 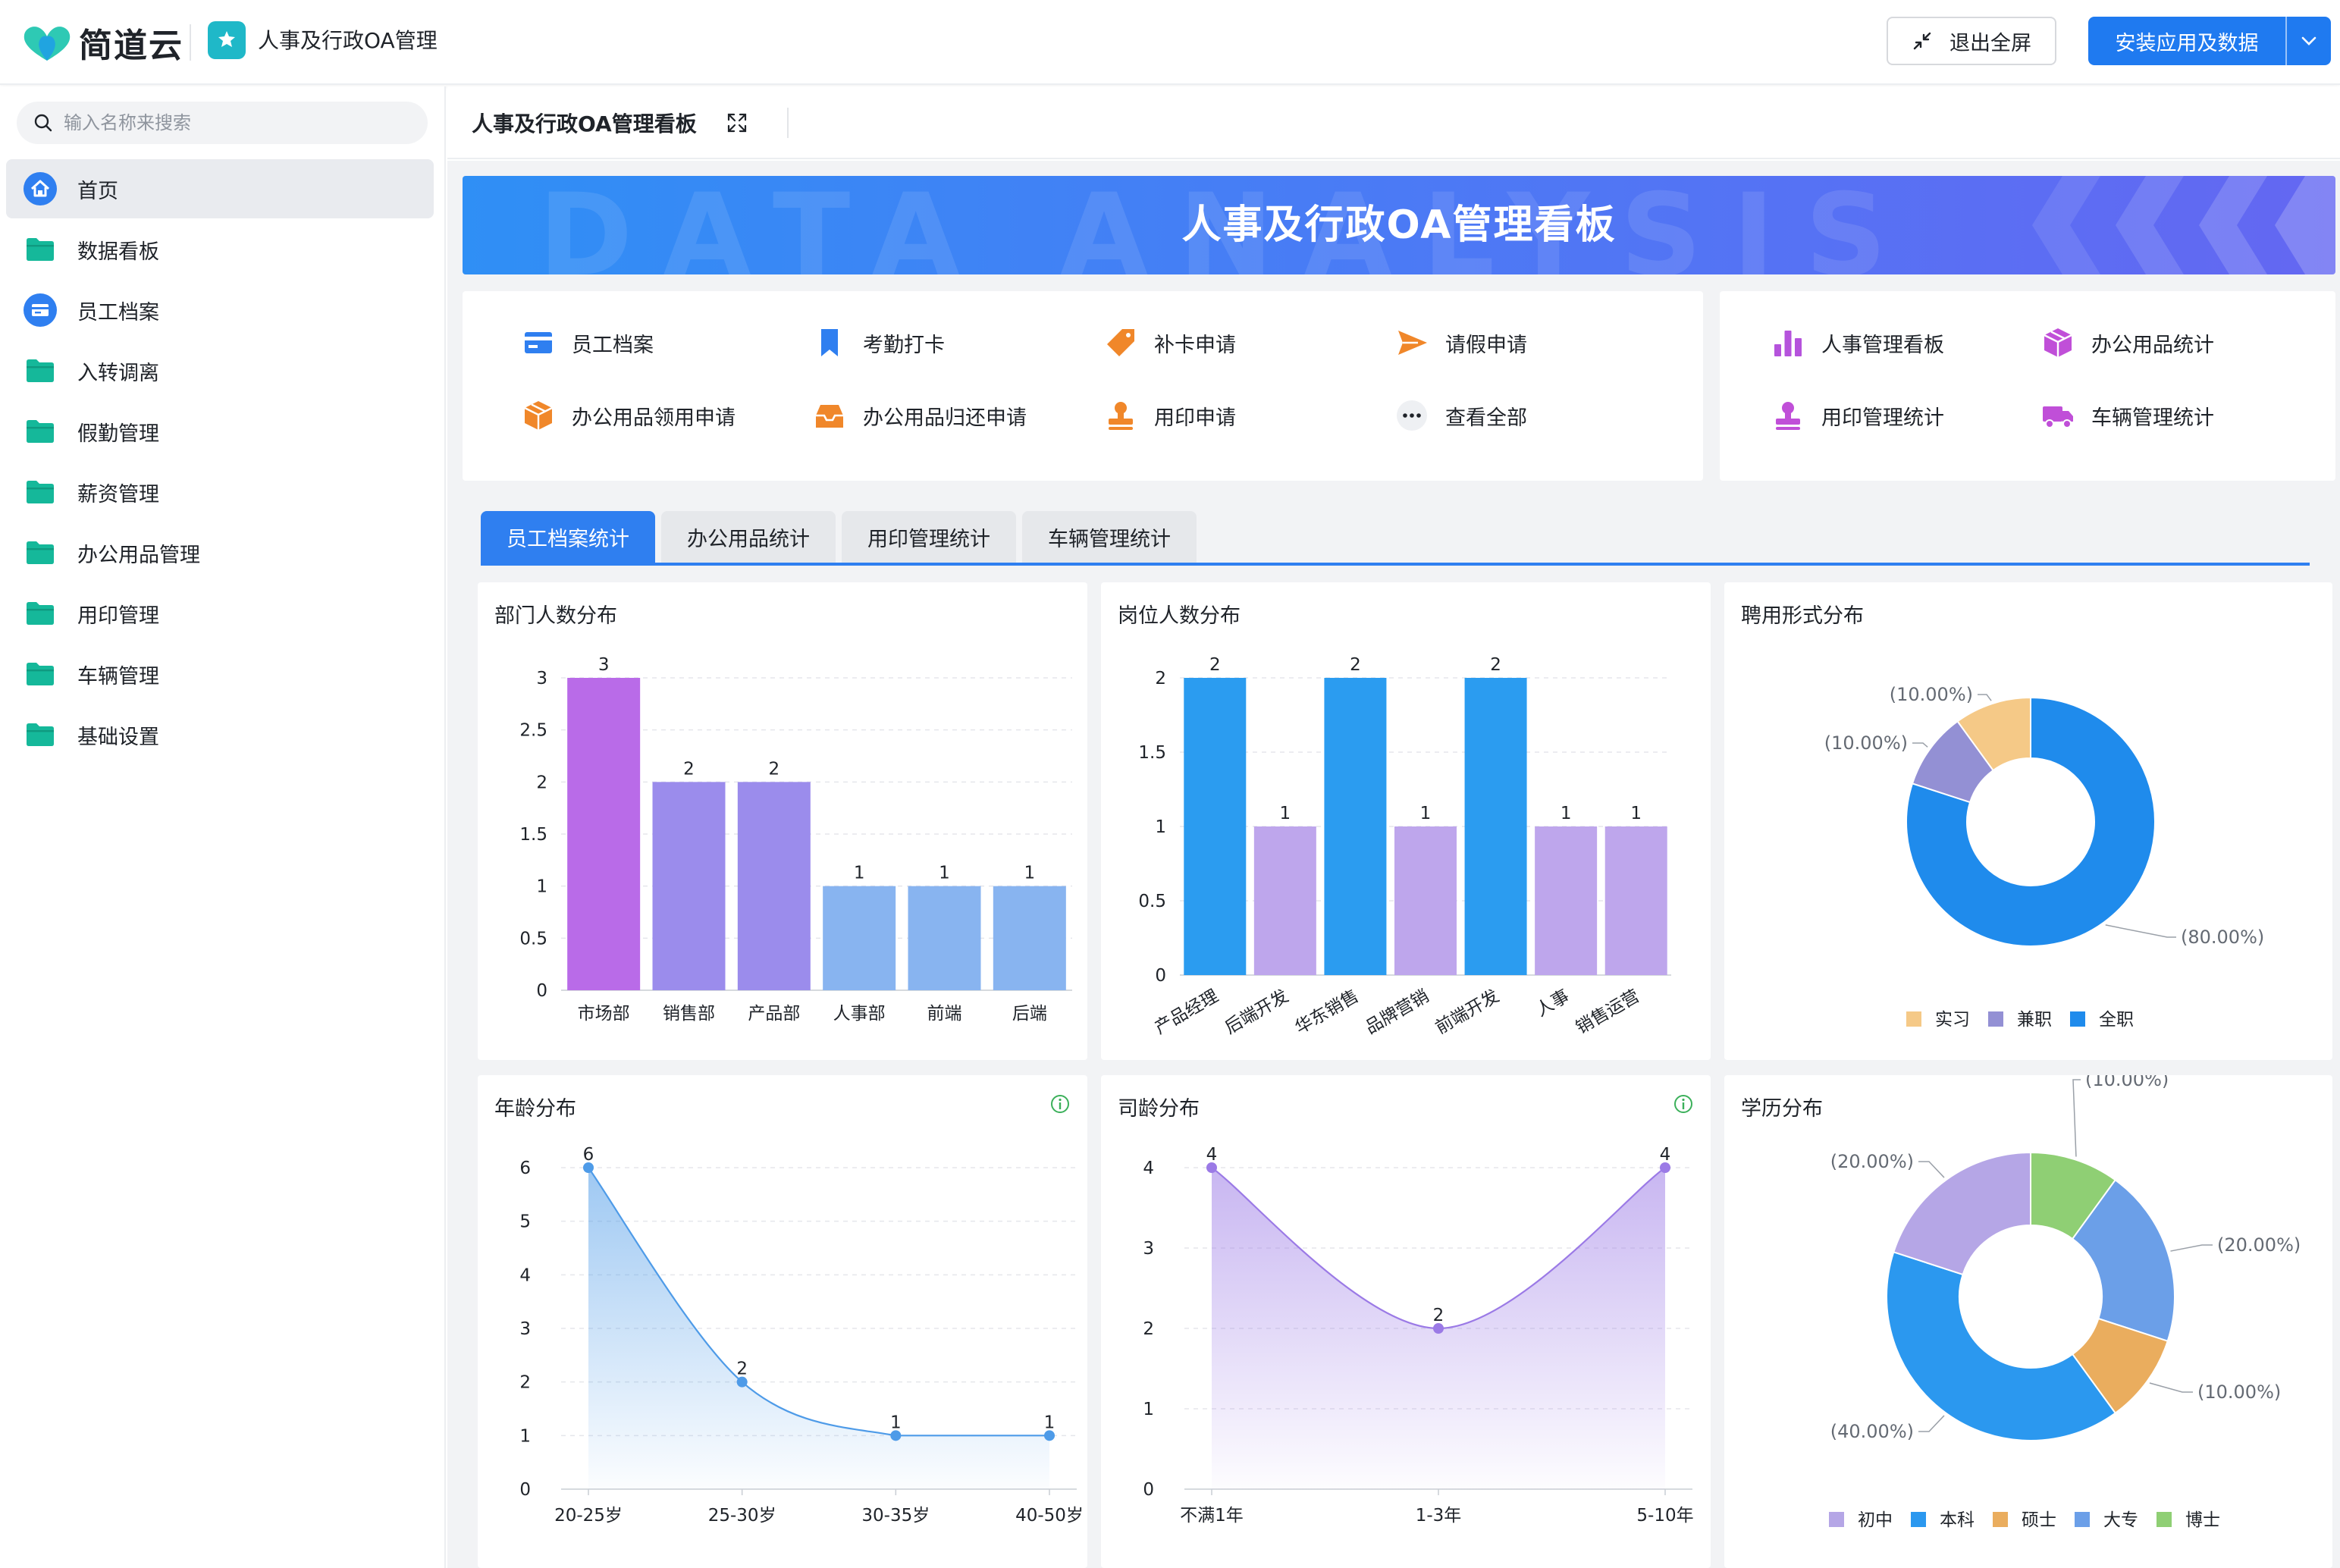 I want to click on exit-fullscreen-label: 退出全屏, so click(x=1990, y=43).